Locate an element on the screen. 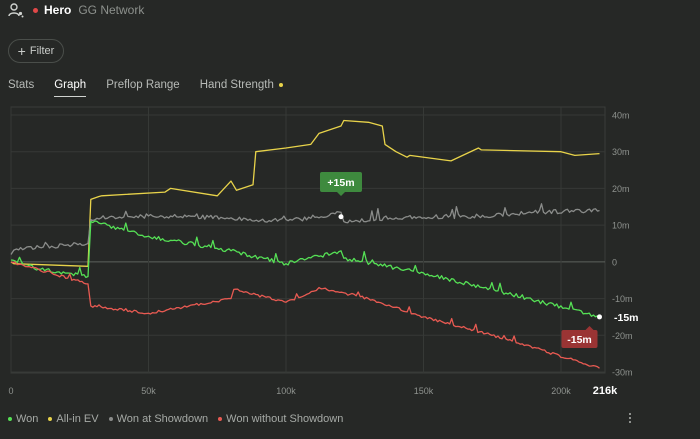 The width and height of the screenshot is (700, 439). legend-label: Won without Showdown is located at coordinates (285, 419).